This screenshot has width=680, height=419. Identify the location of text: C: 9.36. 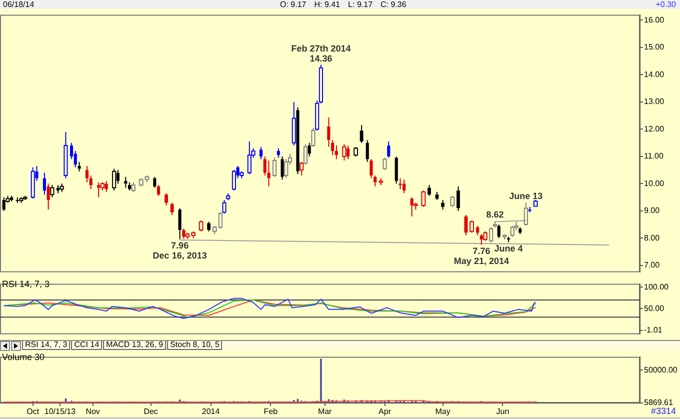
(393, 4).